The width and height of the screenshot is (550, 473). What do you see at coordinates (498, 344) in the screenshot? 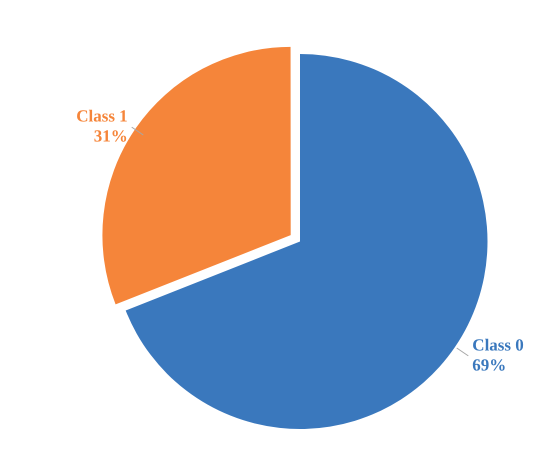
I see `slice-label: Class 0` at bounding box center [498, 344].